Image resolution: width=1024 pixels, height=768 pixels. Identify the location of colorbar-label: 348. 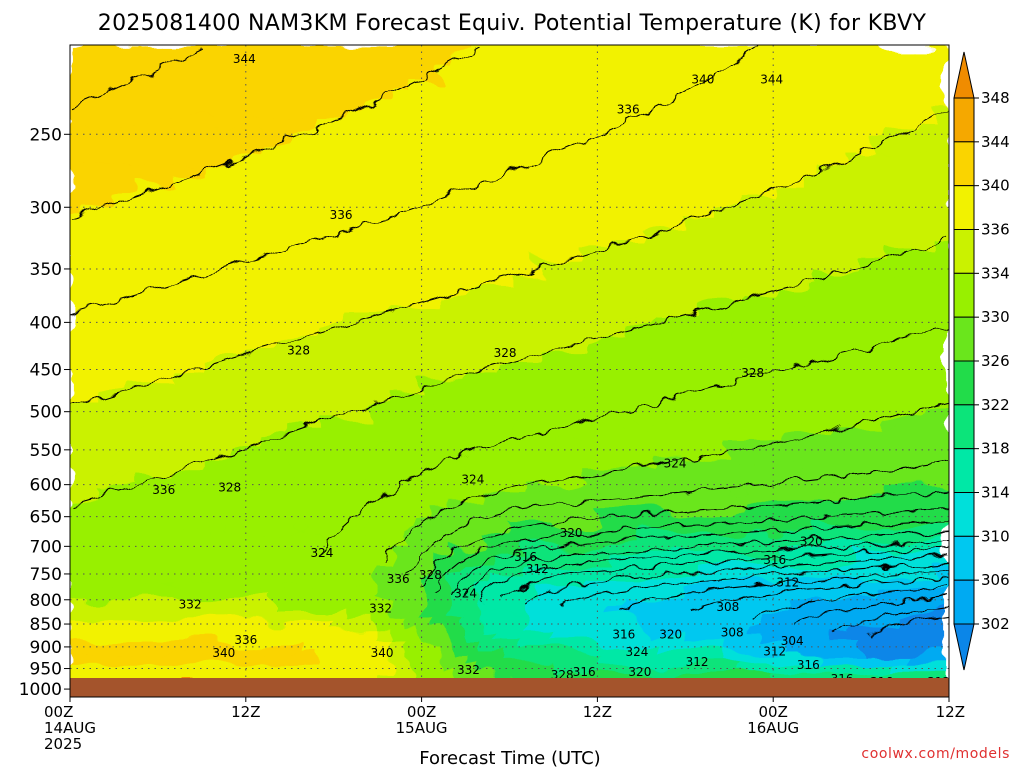
(995, 98).